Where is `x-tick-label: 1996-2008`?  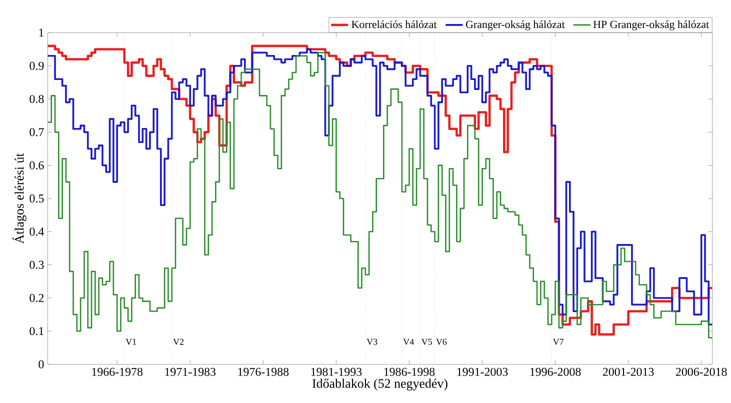 x-tick-label: 1996-2008 is located at coordinates (555, 372).